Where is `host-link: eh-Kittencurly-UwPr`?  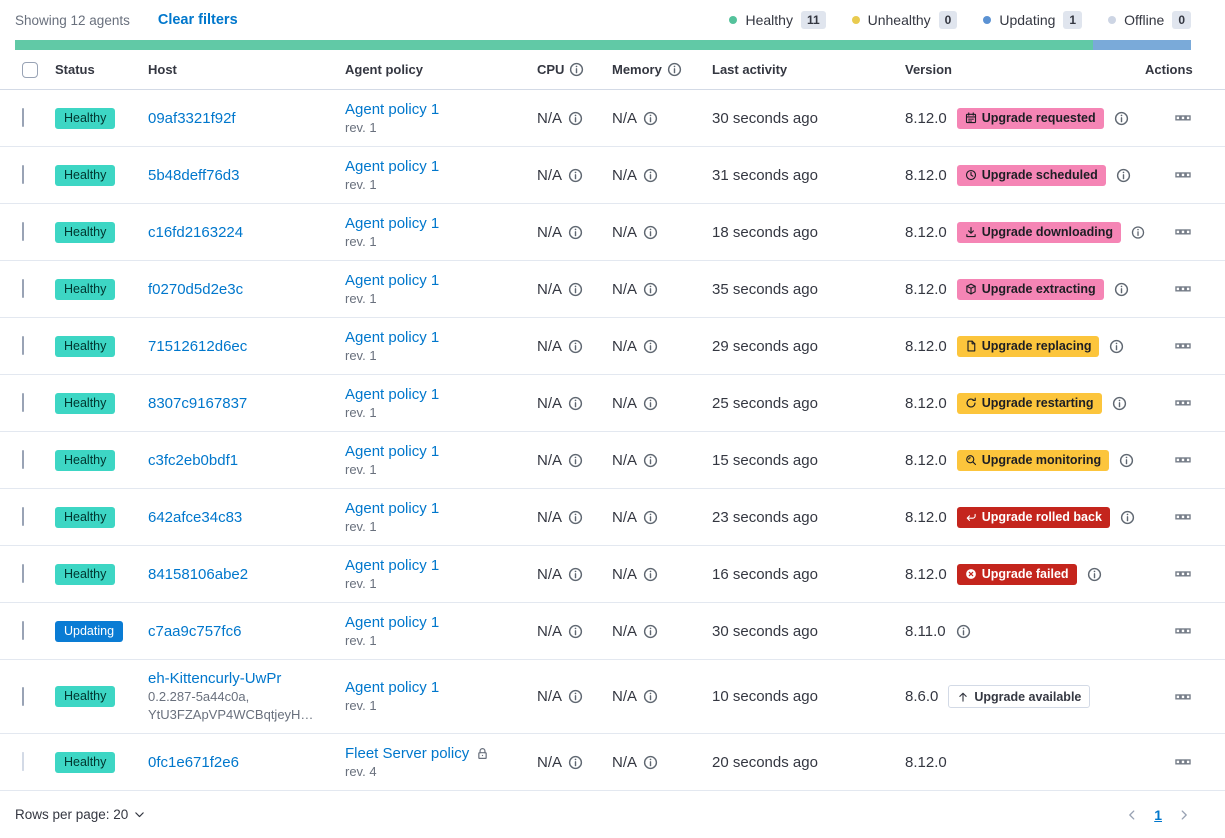
host-link: eh-Kittencurly-UwPr is located at coordinates (215, 678).